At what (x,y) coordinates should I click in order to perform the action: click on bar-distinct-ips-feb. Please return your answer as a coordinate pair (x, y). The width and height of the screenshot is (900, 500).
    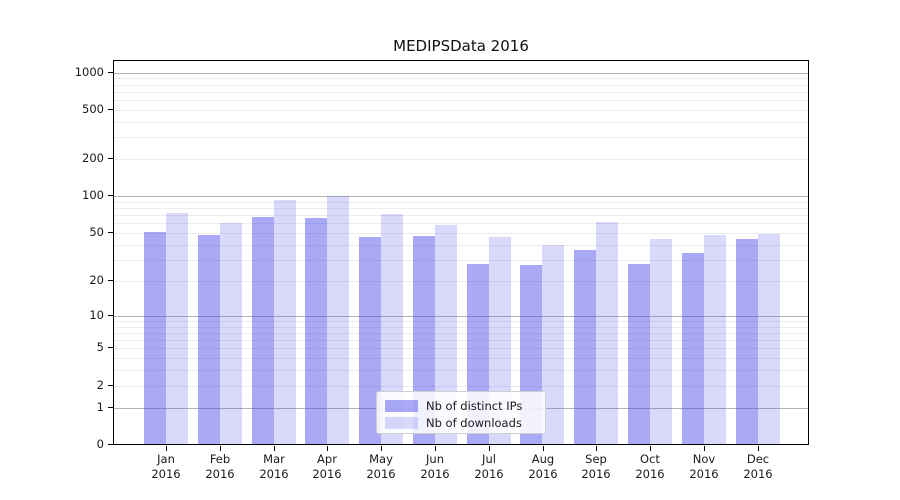
    Looking at the image, I should click on (209, 339).